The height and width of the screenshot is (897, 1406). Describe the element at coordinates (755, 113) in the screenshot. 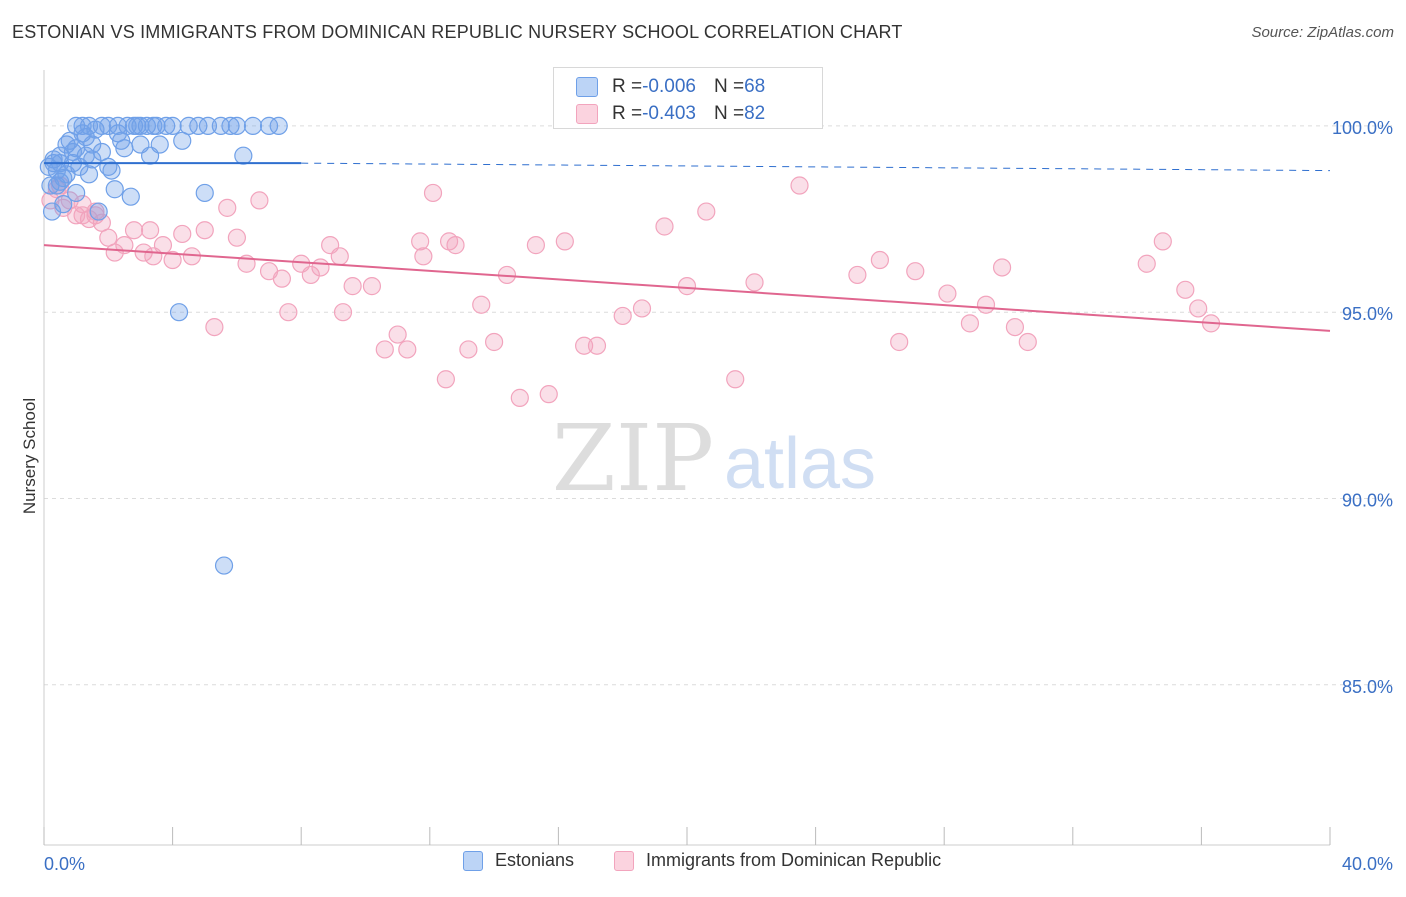

I see `legend-n-value: 82` at that location.